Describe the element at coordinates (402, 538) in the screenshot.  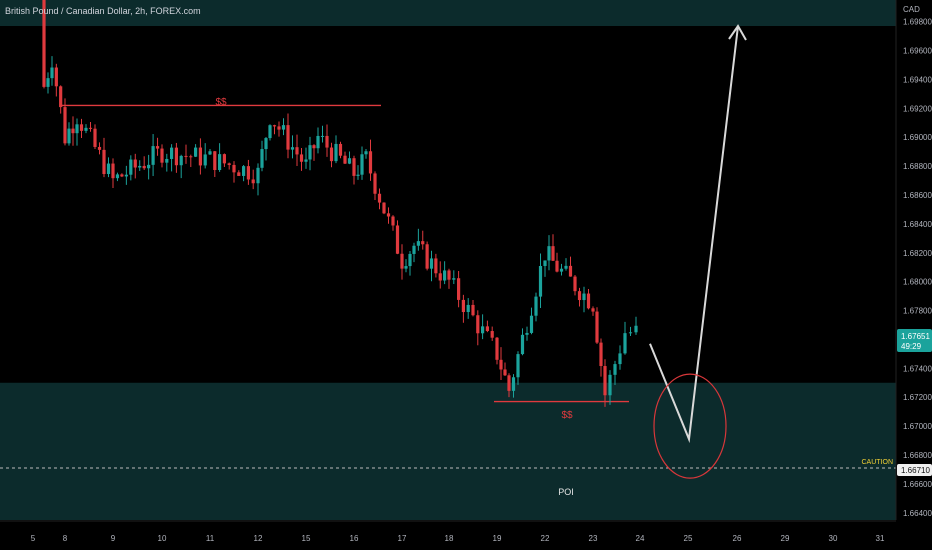
I see `time-tick-label: 17` at that location.